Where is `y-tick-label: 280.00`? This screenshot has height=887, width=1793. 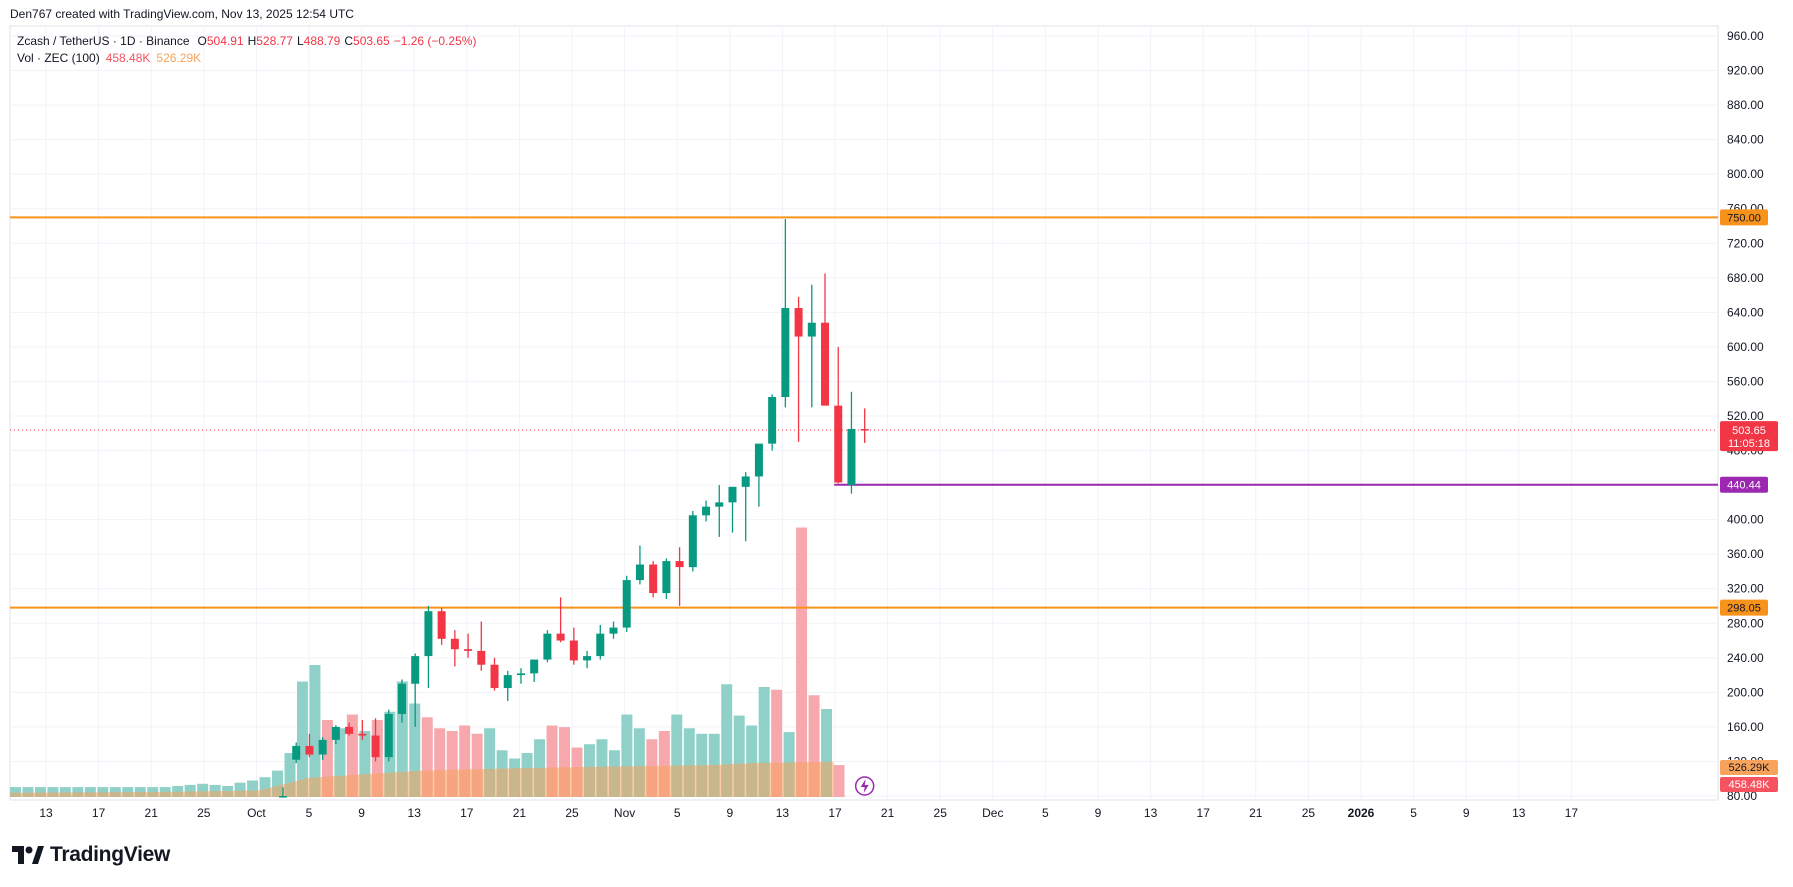 y-tick-label: 280.00 is located at coordinates (1745, 623).